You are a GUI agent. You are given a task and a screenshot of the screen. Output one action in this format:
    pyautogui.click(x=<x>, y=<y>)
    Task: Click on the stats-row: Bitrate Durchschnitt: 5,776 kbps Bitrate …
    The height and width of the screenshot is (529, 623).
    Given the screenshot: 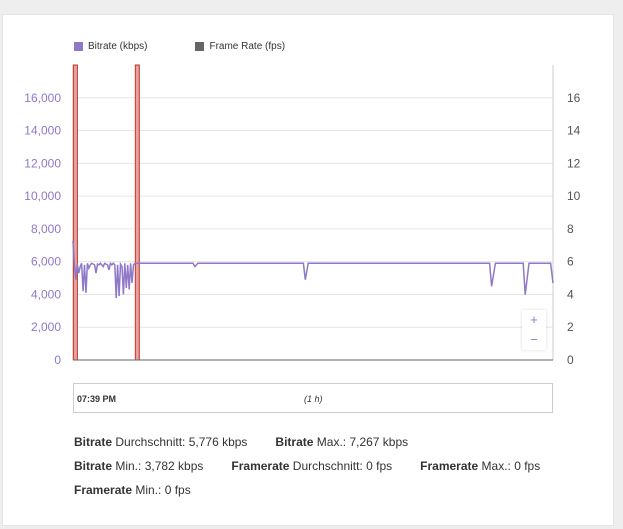 What is the action you would take?
    pyautogui.click(x=334, y=442)
    